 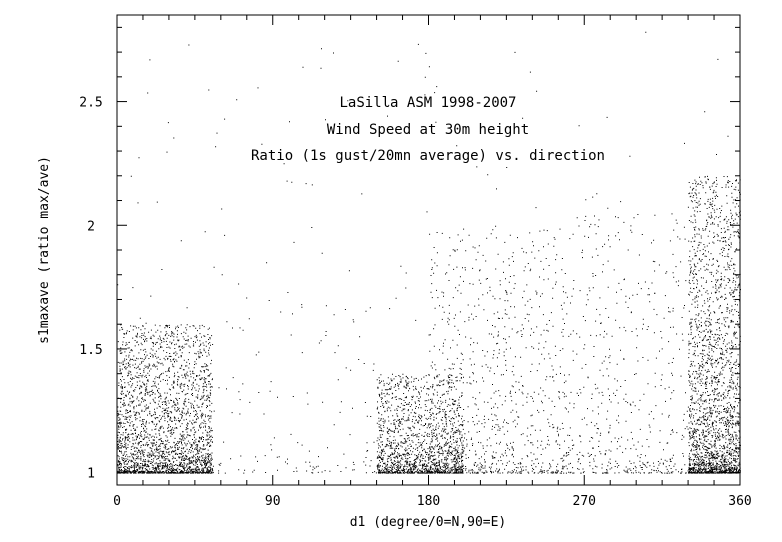 I want to click on x-tick-label: 270, so click(x=584, y=501).